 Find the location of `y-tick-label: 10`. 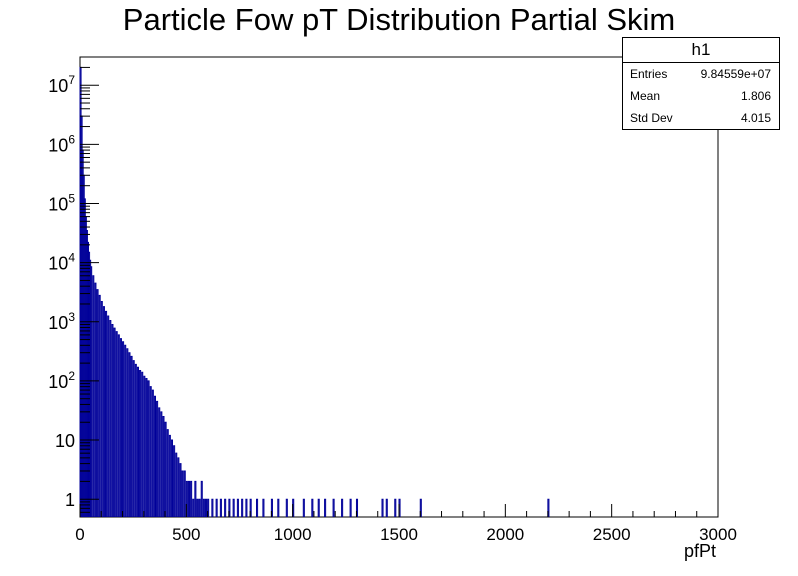

y-tick-label: 10 is located at coordinates (65, 441).